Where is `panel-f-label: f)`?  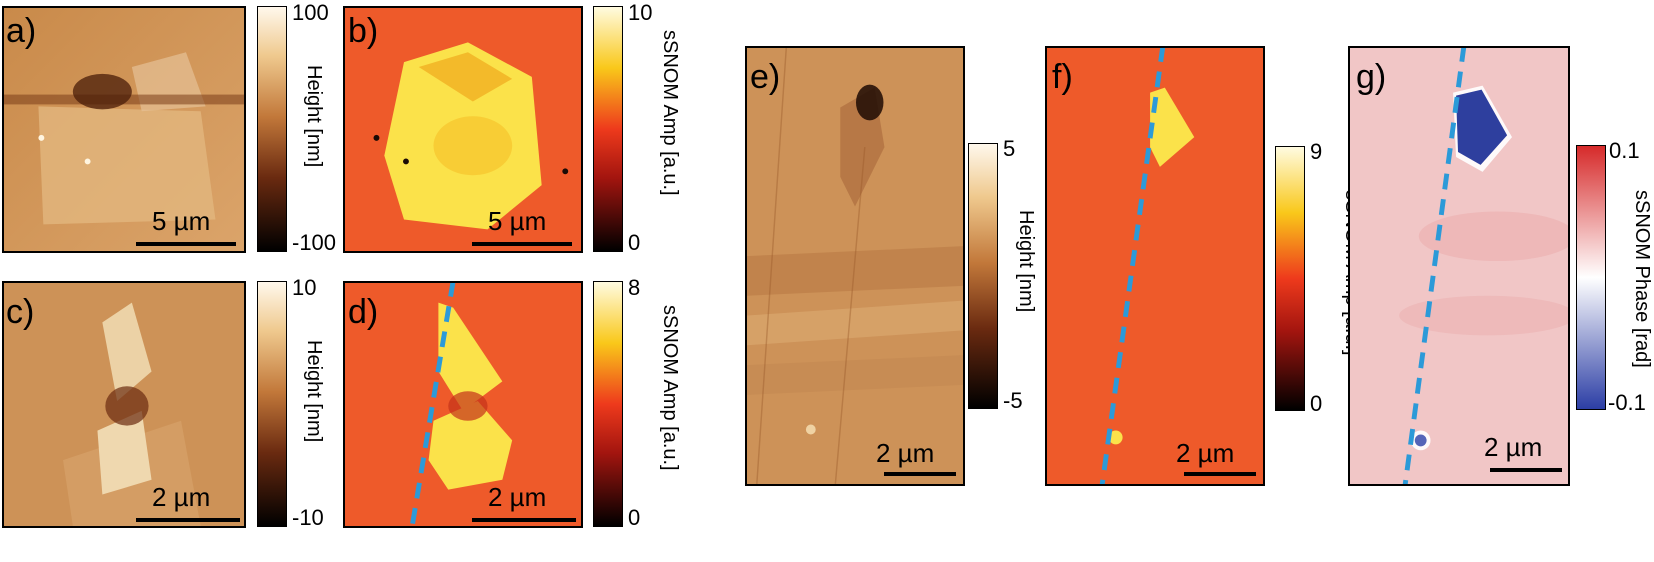
panel-f-label: f) is located at coordinates (1062, 77).